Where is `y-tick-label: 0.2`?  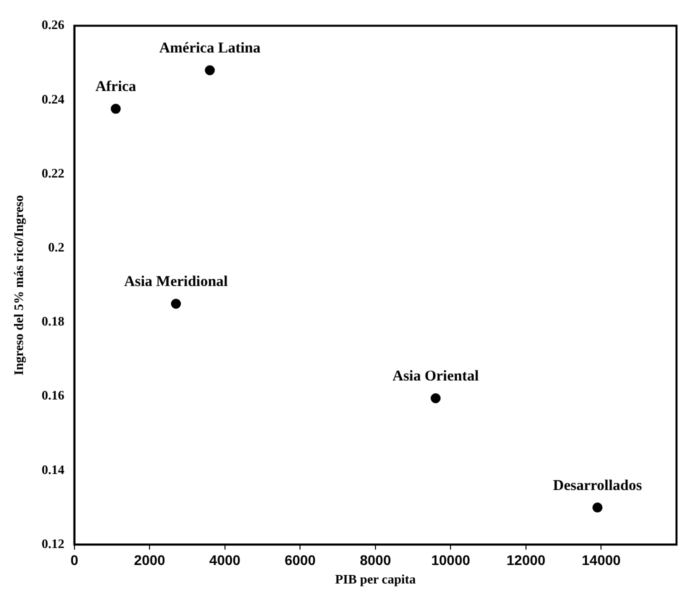 y-tick-label: 0.2 is located at coordinates (56, 247).